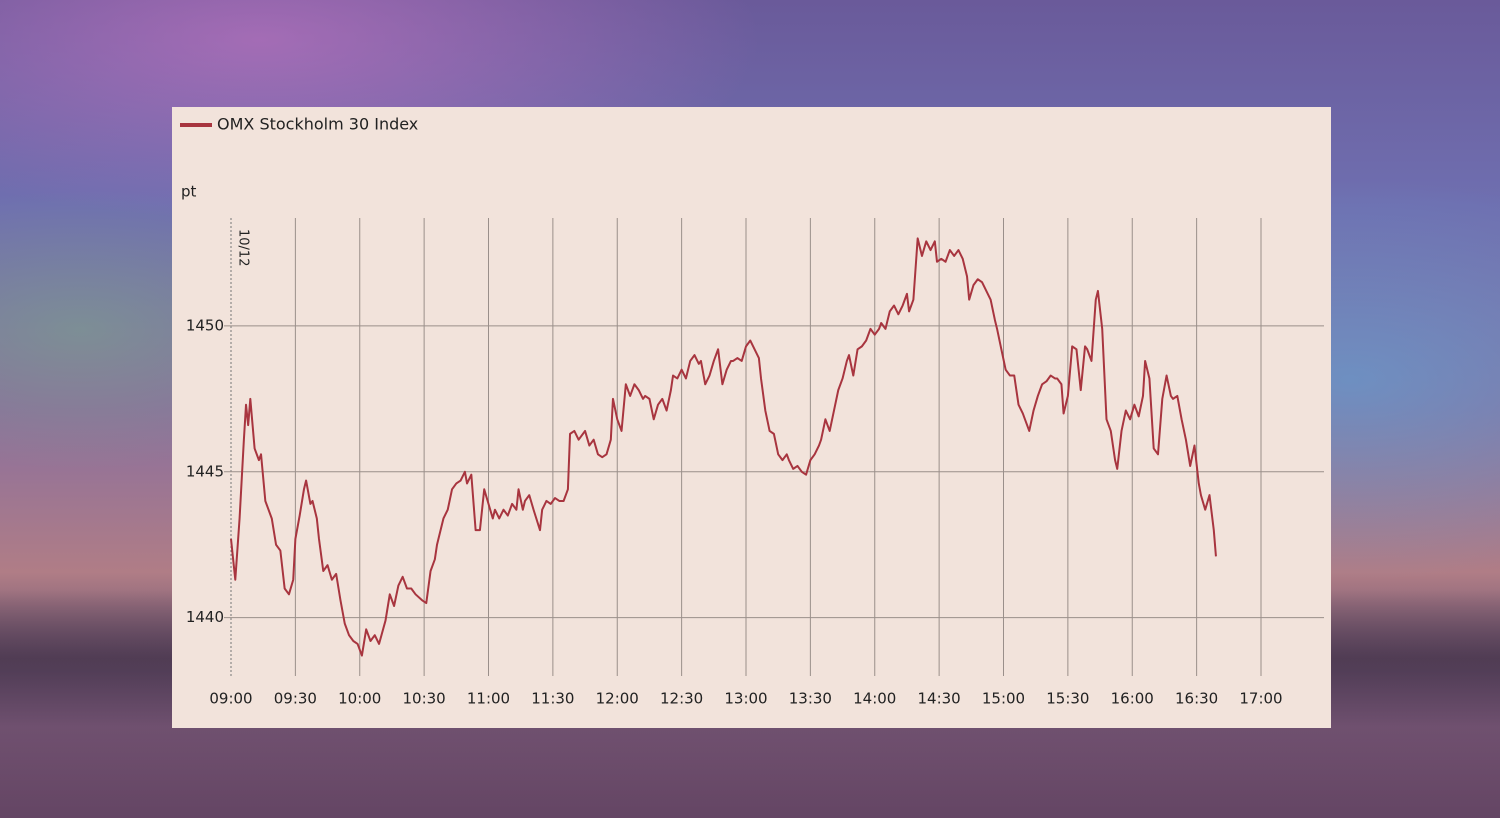 Image resolution: width=1500 pixels, height=818 pixels. Describe the element at coordinates (1067, 699) in the screenshot. I see `x-tick-label: 15:30` at that location.